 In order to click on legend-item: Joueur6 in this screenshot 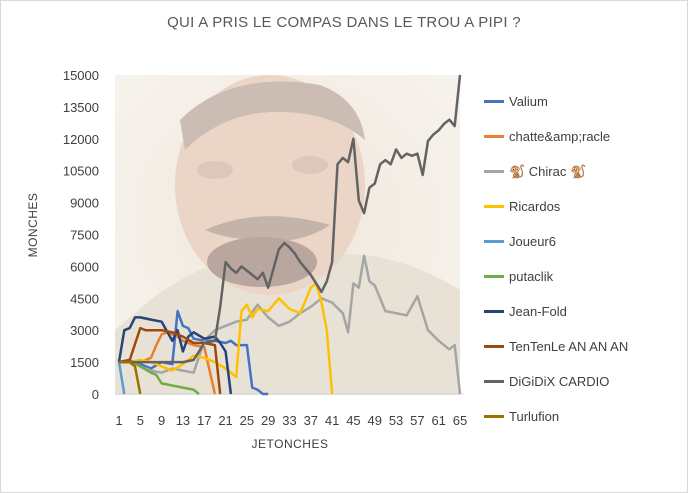, I will do `click(556, 241)`.